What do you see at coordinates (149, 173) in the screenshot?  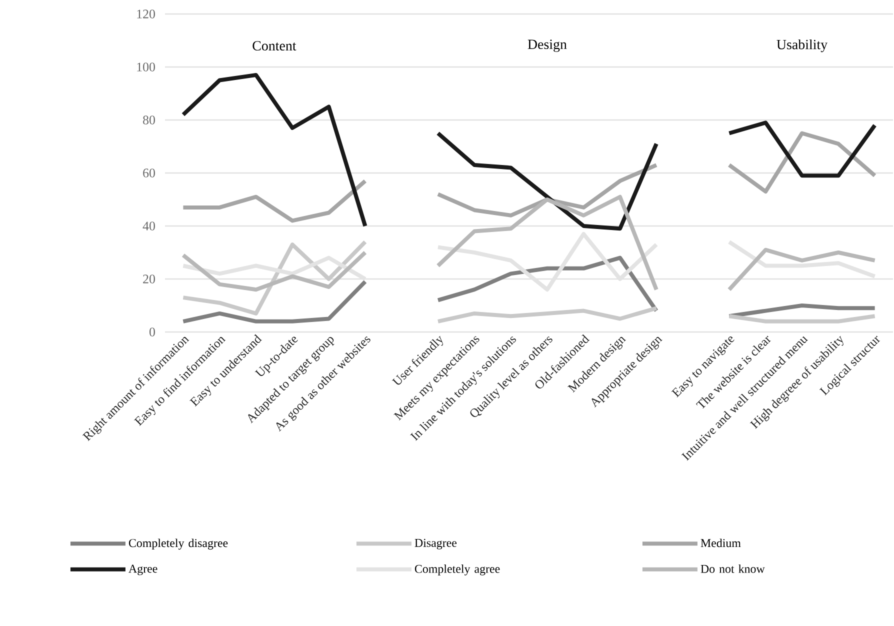 I see `y-tick-label: 60` at bounding box center [149, 173].